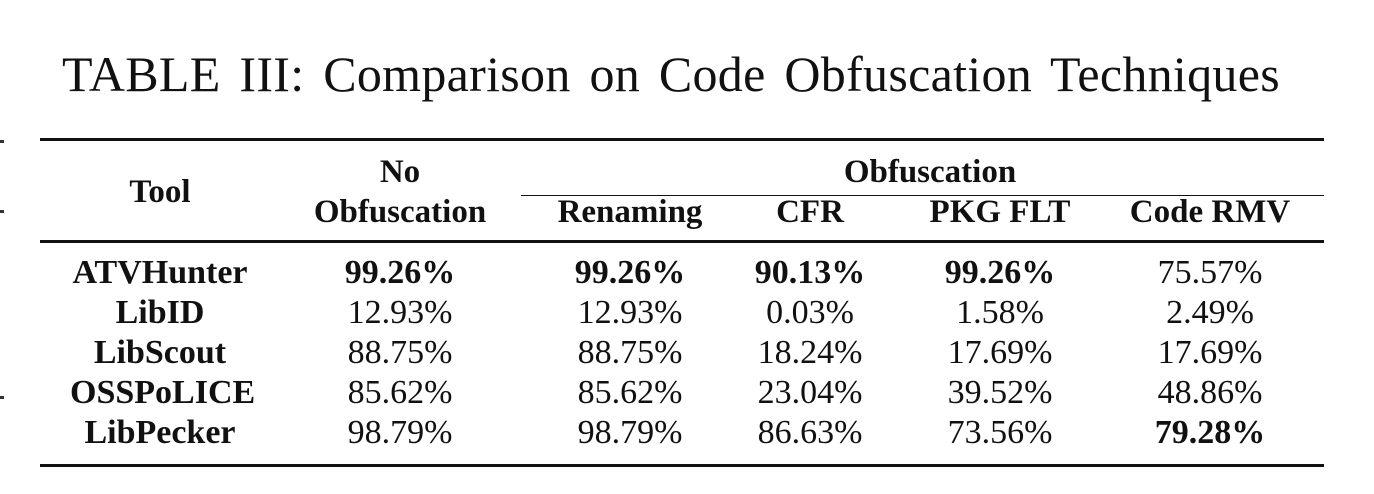  What do you see at coordinates (163, 392) in the screenshot?
I see `row-tool: OSSPoLICE` at bounding box center [163, 392].